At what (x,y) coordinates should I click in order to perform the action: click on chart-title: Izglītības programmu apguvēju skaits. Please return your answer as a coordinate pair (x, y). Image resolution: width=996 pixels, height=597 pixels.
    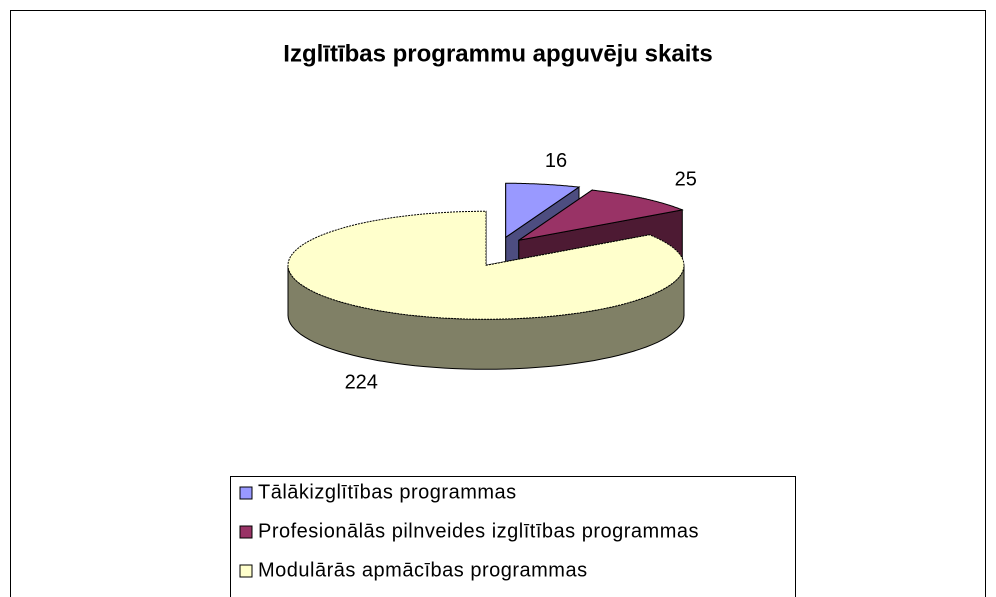
    Looking at the image, I should click on (497, 53).